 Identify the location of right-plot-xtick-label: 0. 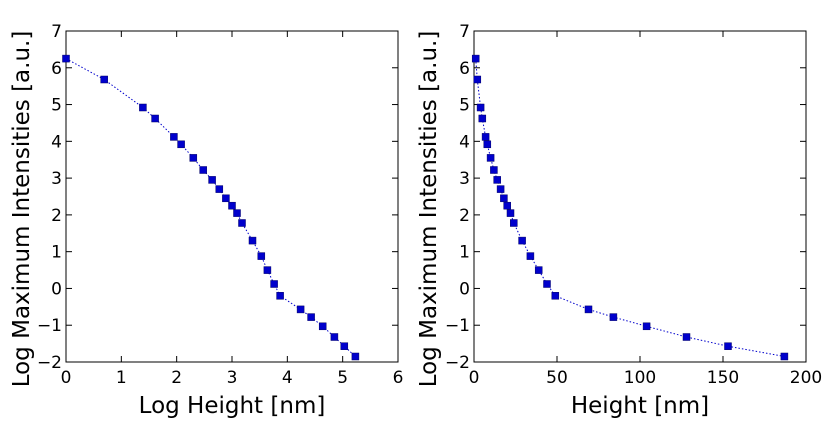
(474, 378).